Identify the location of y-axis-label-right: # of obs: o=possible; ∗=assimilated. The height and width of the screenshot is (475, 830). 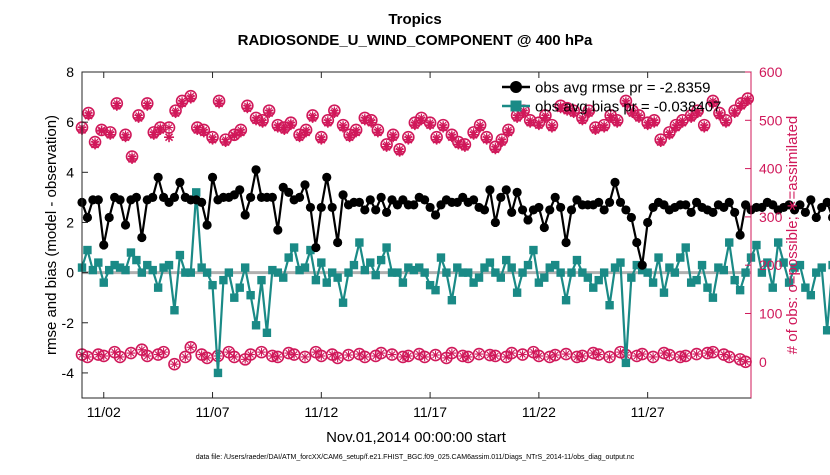
(792, 235).